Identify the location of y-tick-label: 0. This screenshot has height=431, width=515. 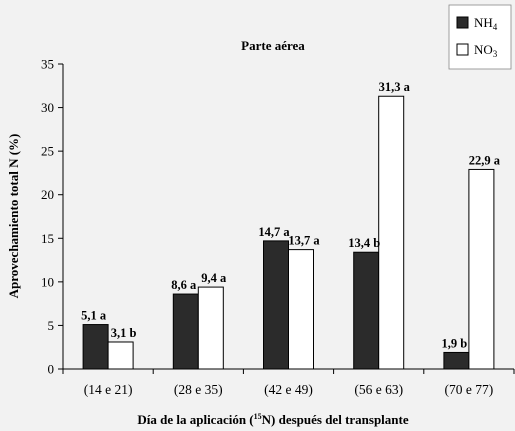
(51, 369).